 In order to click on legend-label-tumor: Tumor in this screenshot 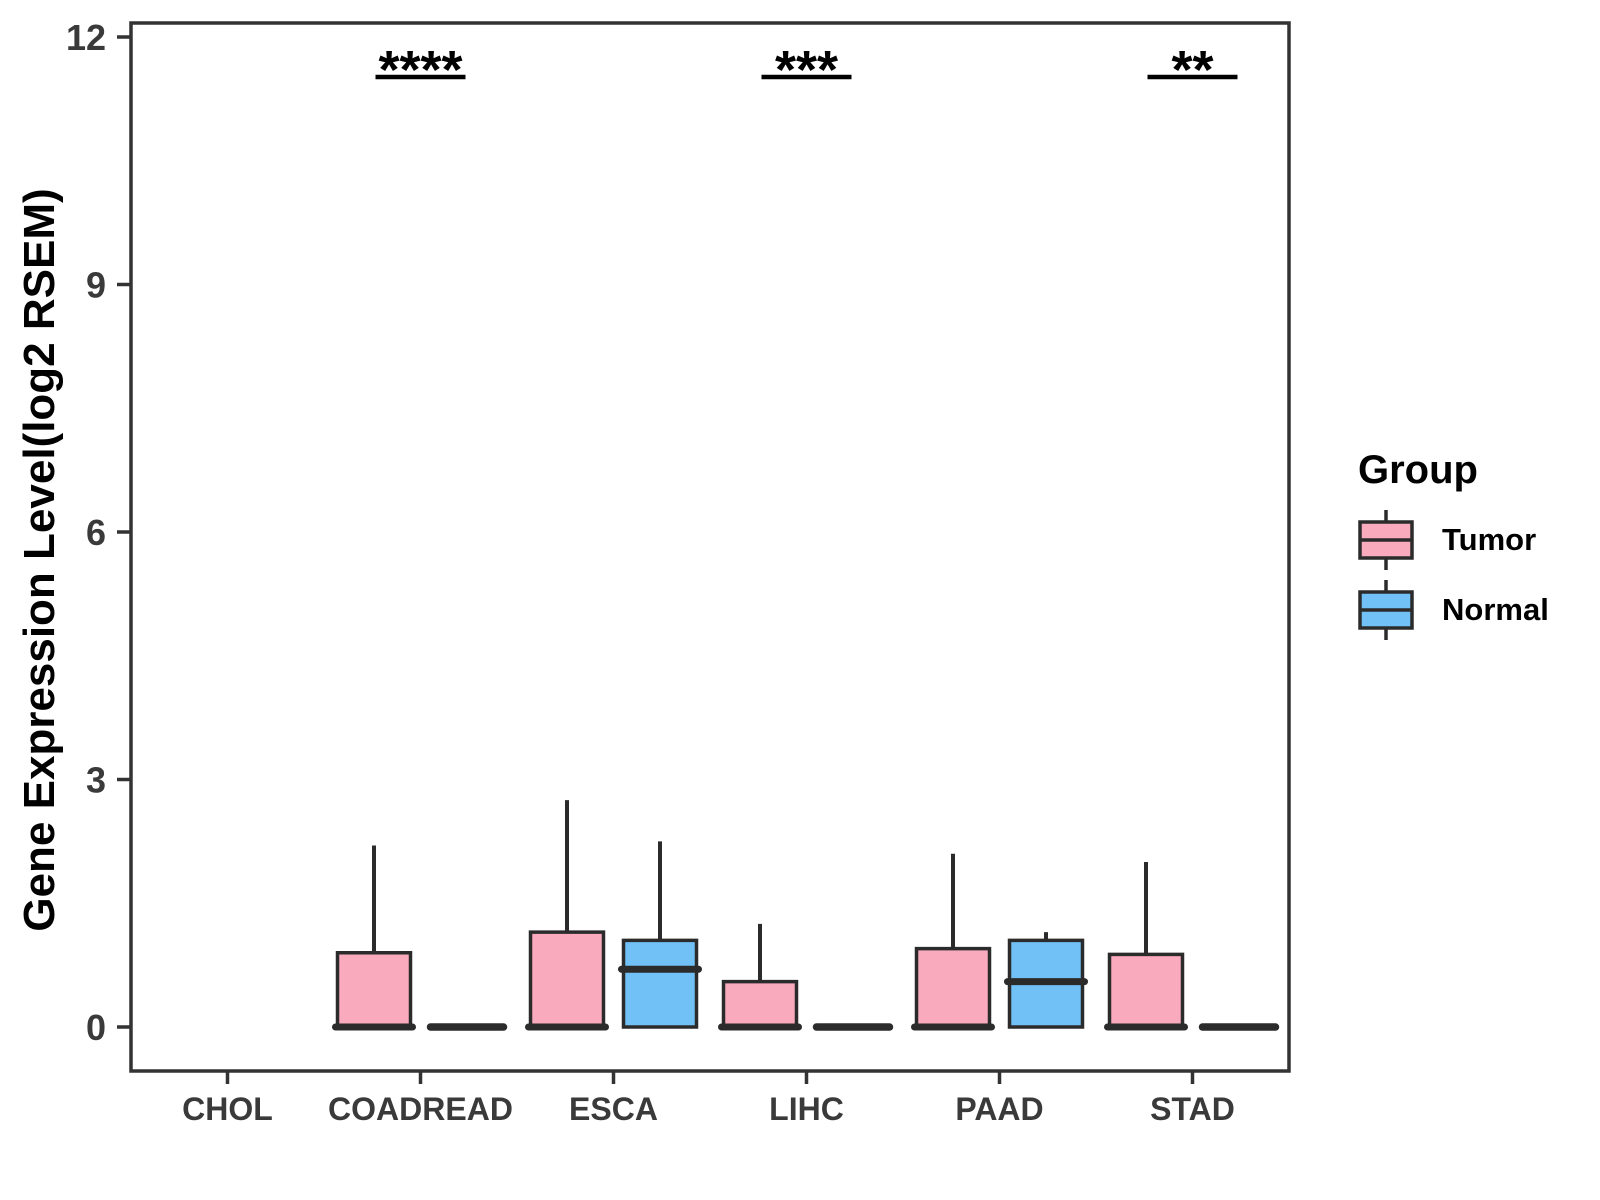, I will do `click(1489, 539)`.